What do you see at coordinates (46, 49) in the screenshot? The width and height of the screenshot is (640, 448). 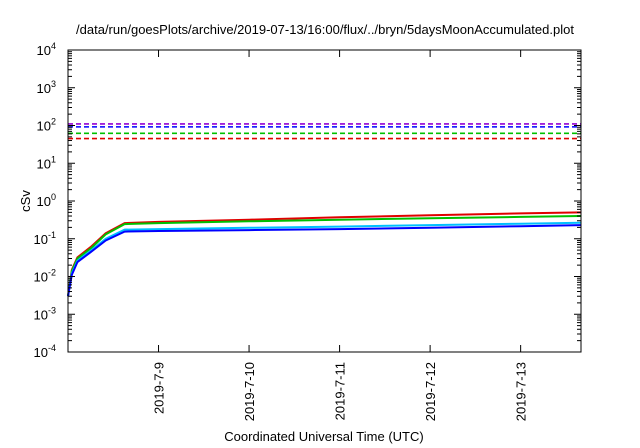 I see `y-tick-label: 10⁴` at bounding box center [46, 49].